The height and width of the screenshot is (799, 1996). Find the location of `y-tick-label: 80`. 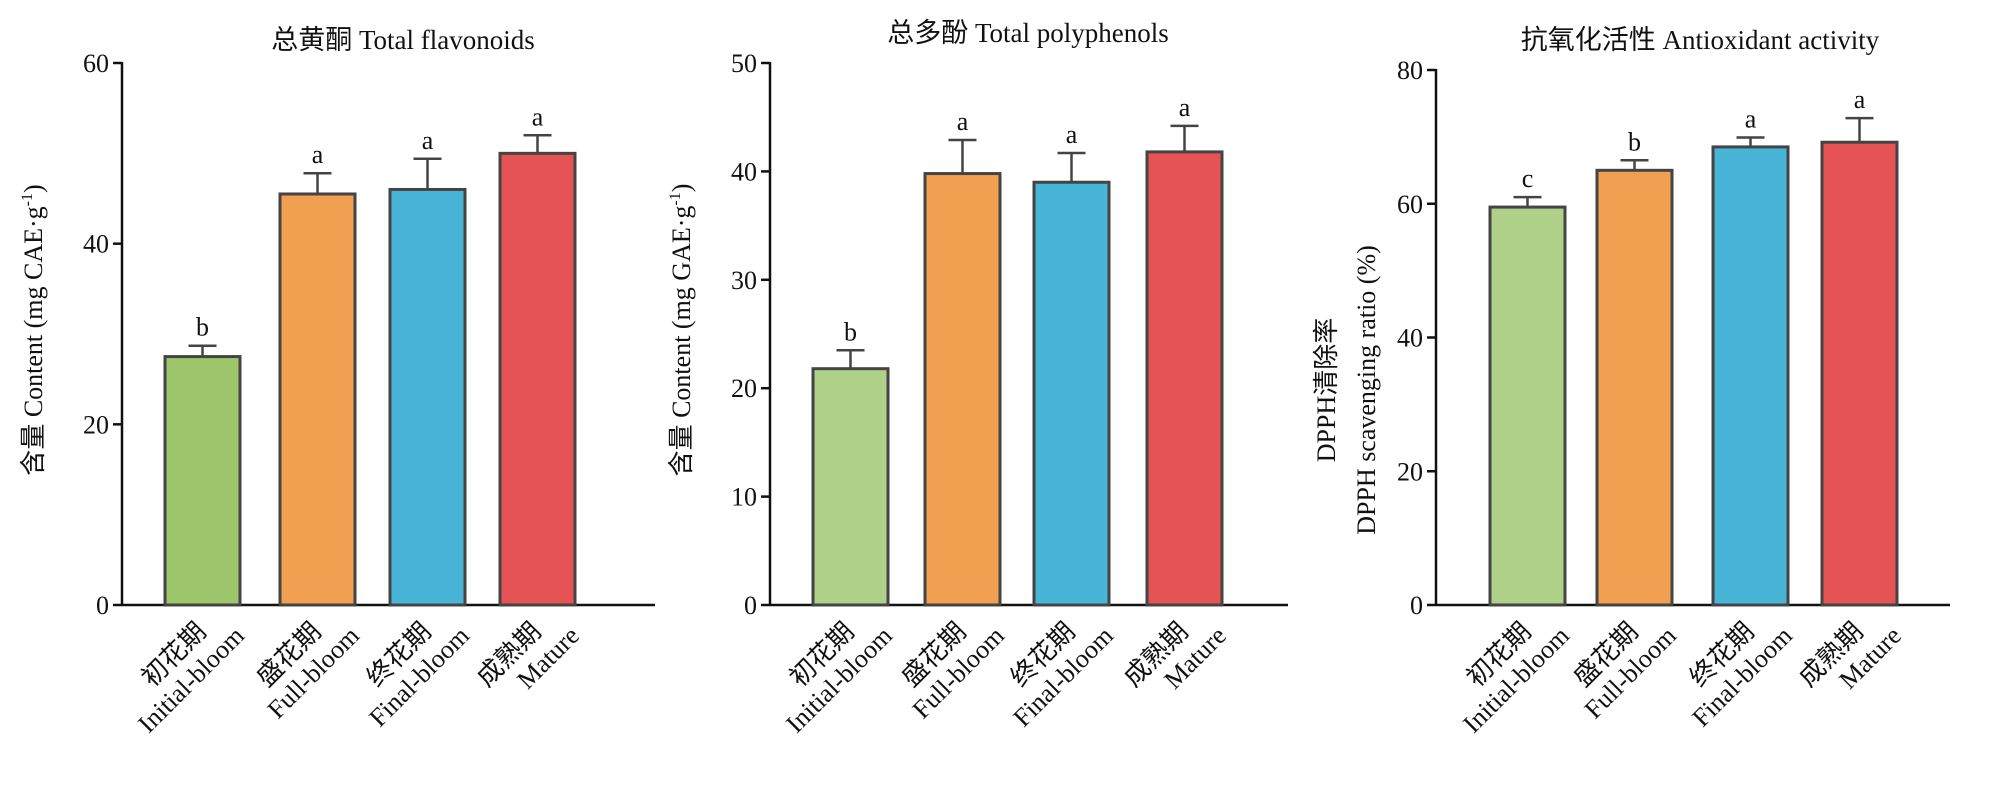

y-tick-label: 80 is located at coordinates (1410, 70).